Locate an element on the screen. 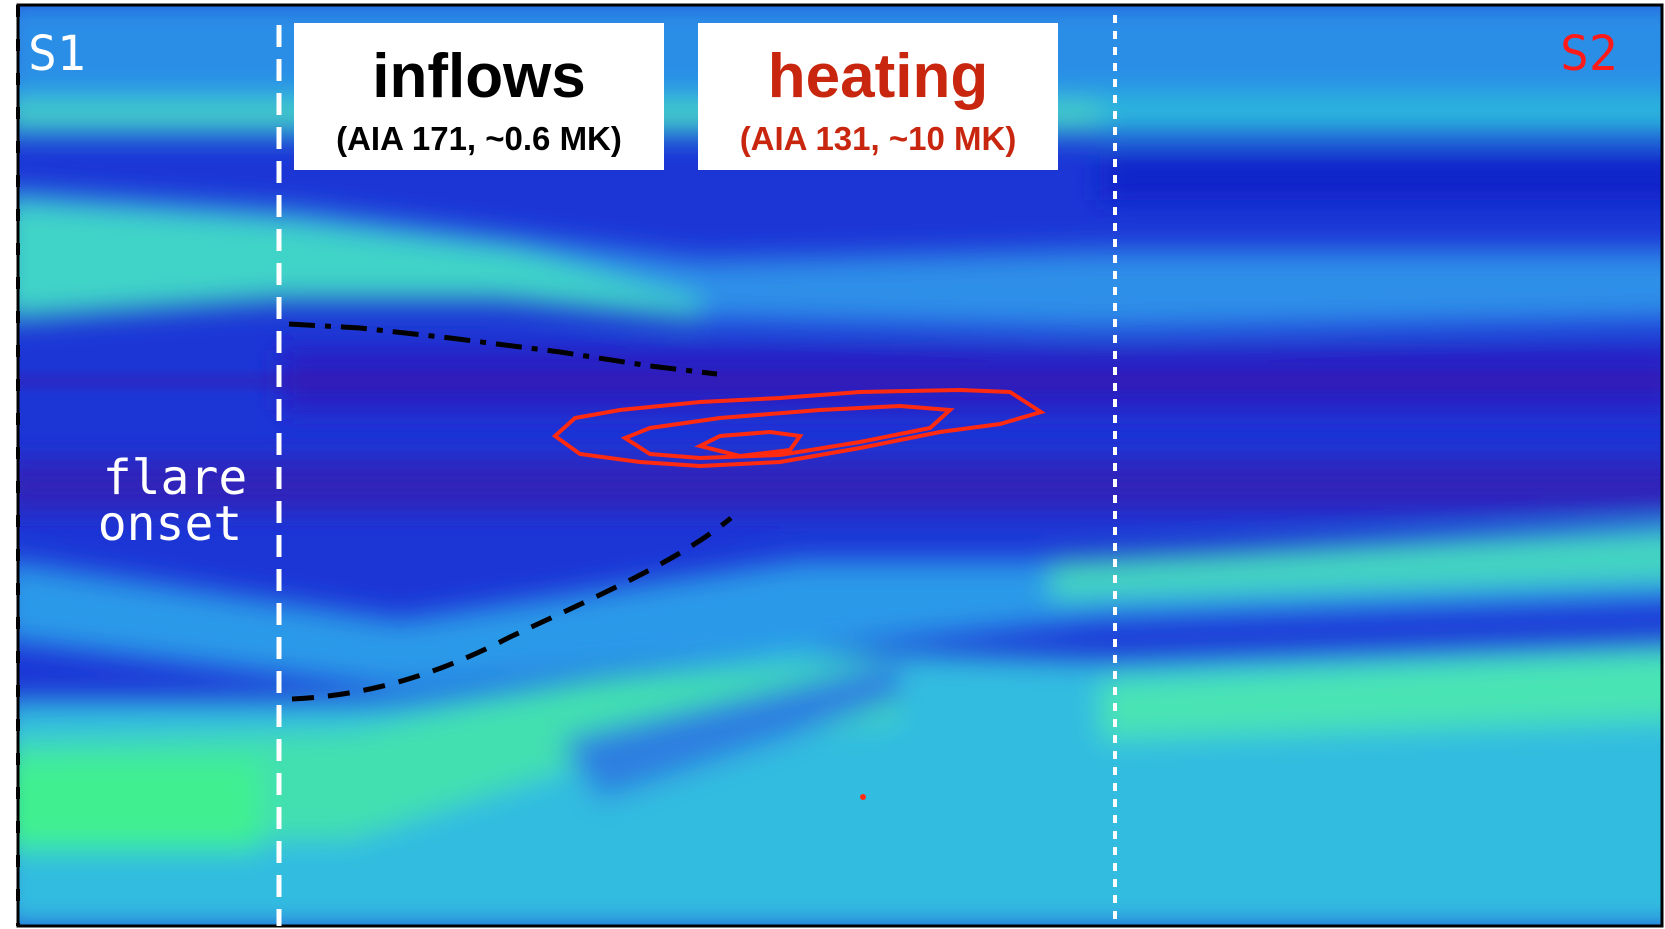  onset-label: onset is located at coordinates (170, 524).